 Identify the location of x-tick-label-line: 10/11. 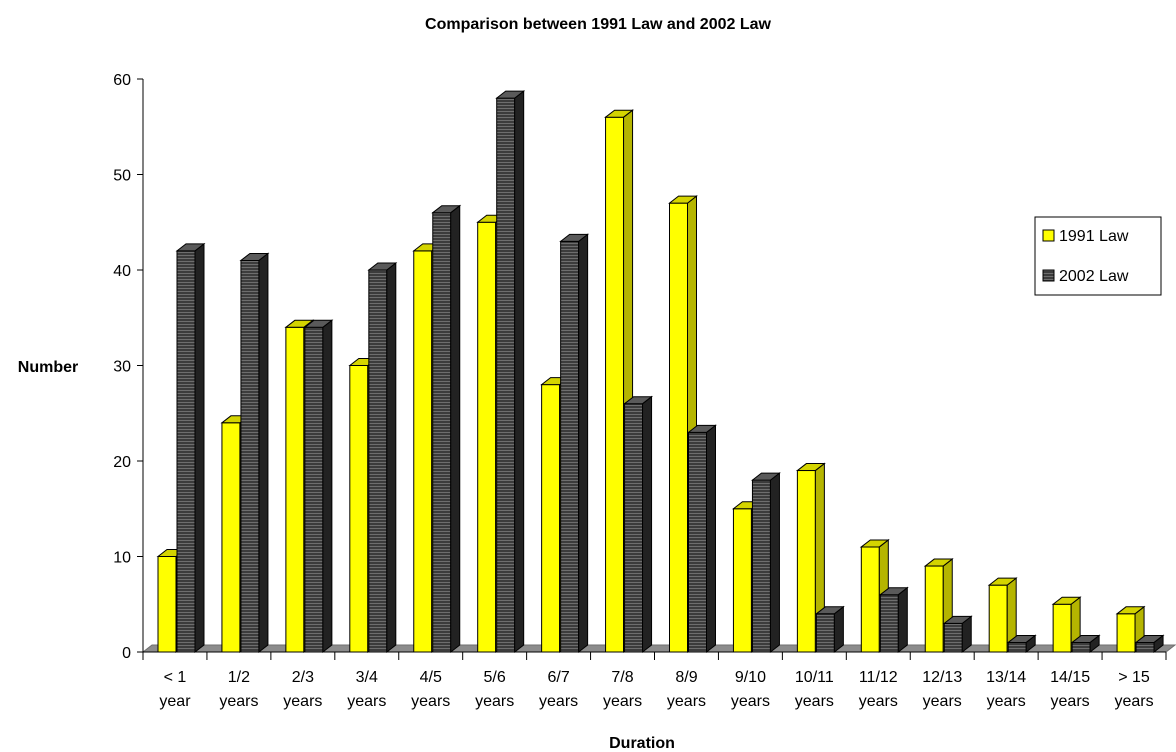
(814, 677).